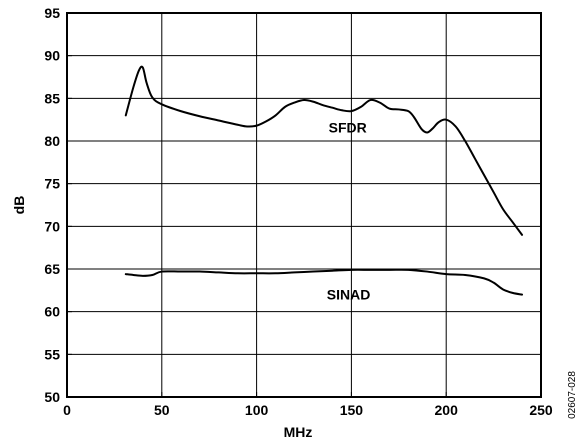 The width and height of the screenshot is (587, 446). What do you see at coordinates (52, 141) in the screenshot?
I see `y-tick-label: 80` at bounding box center [52, 141].